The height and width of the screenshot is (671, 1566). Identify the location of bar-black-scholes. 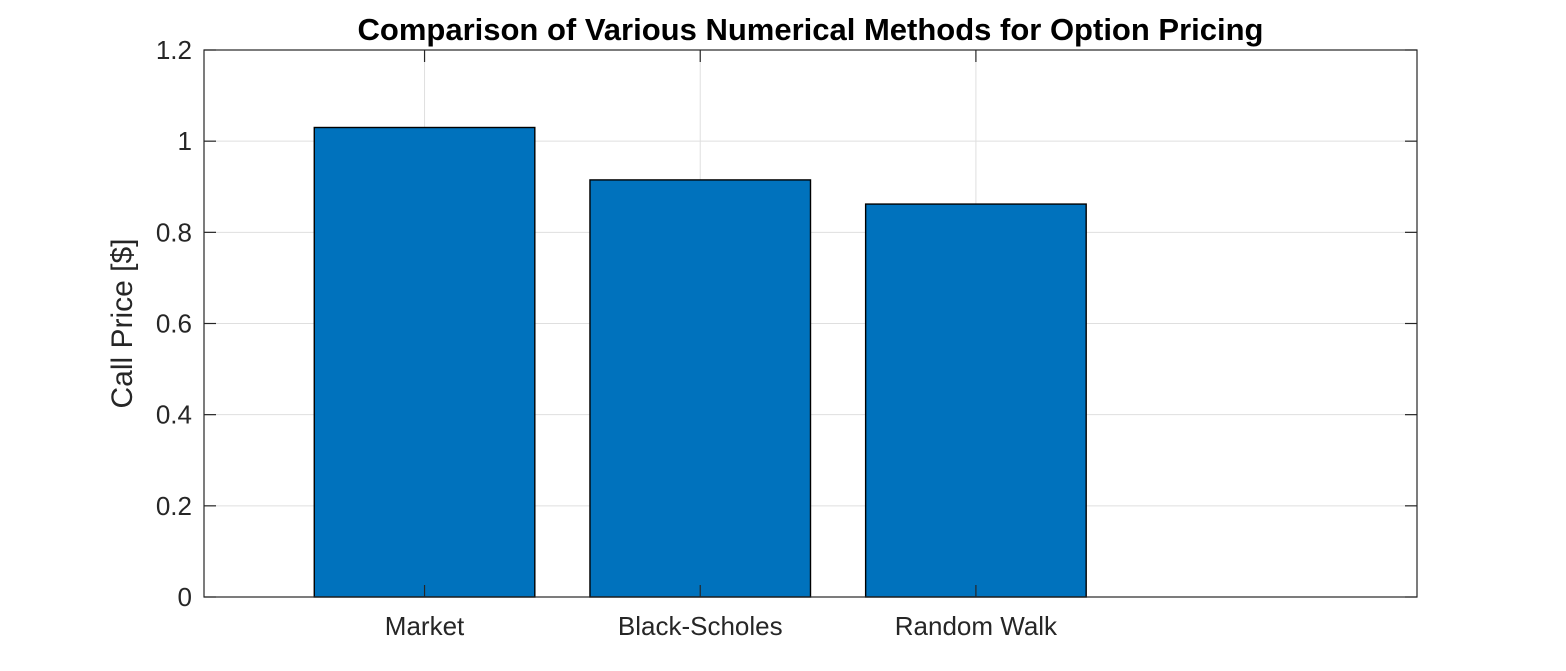
(700, 388).